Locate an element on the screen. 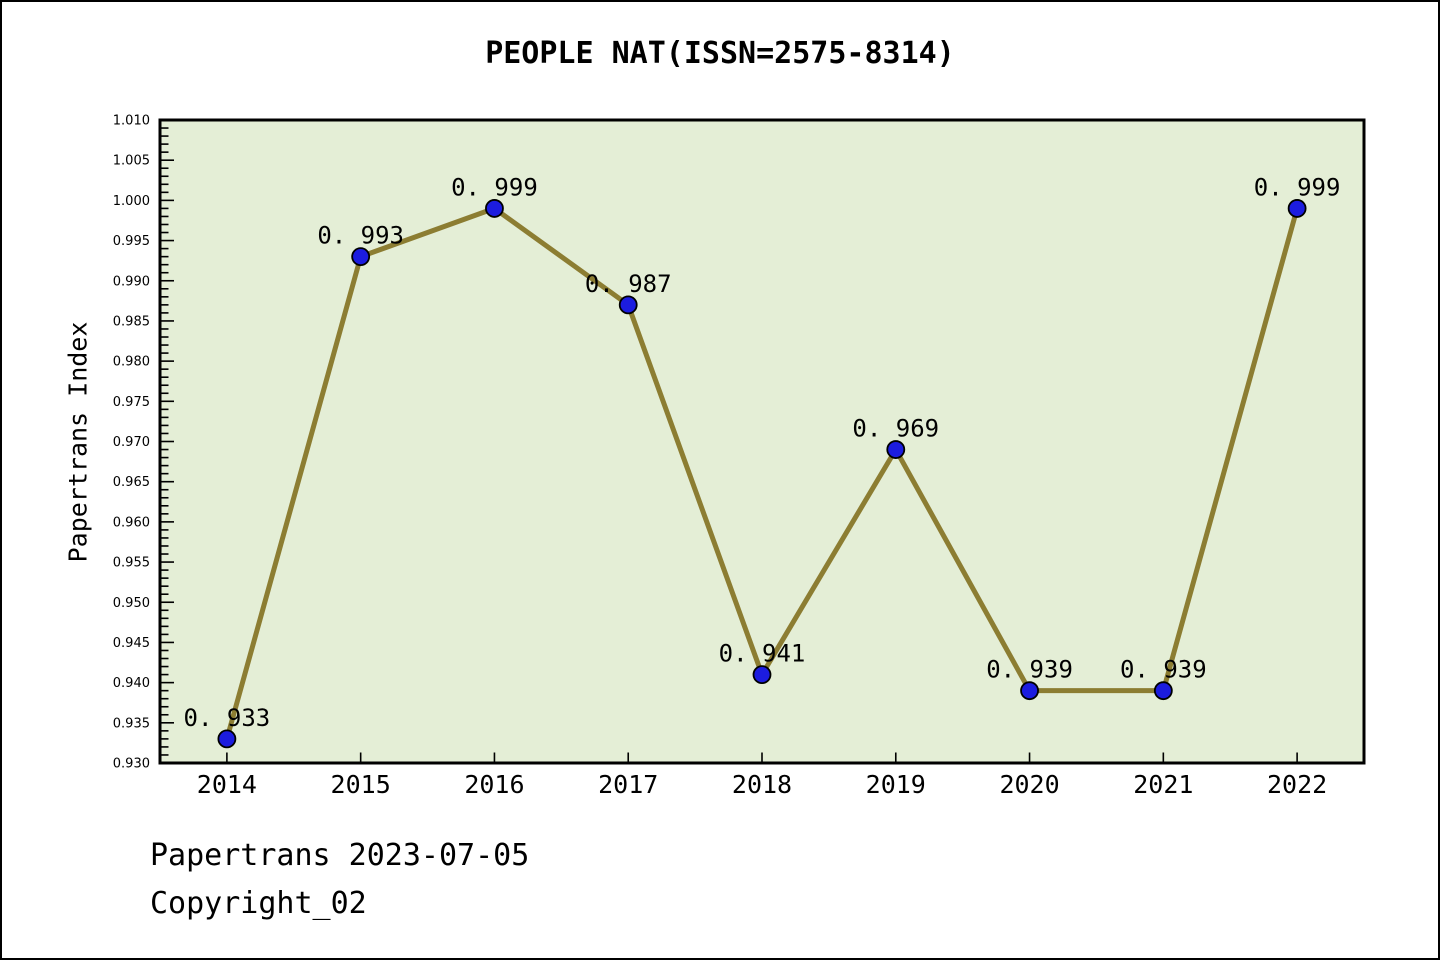 The image size is (1440, 960). y-tick-label: 1.000 is located at coordinates (131, 201).